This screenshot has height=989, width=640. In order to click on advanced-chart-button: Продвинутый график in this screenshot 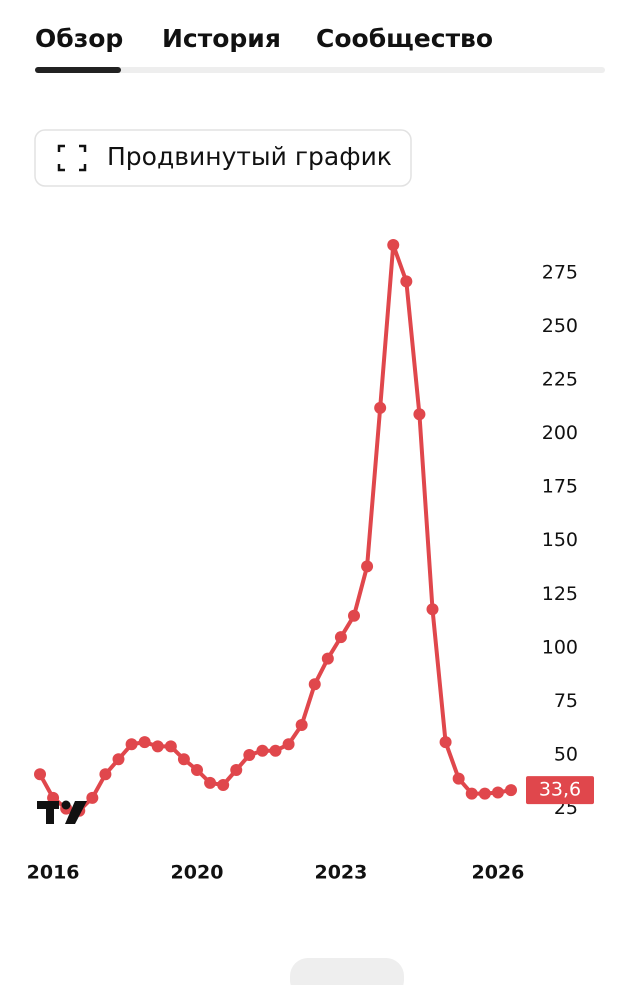, I will do `click(223, 158)`.